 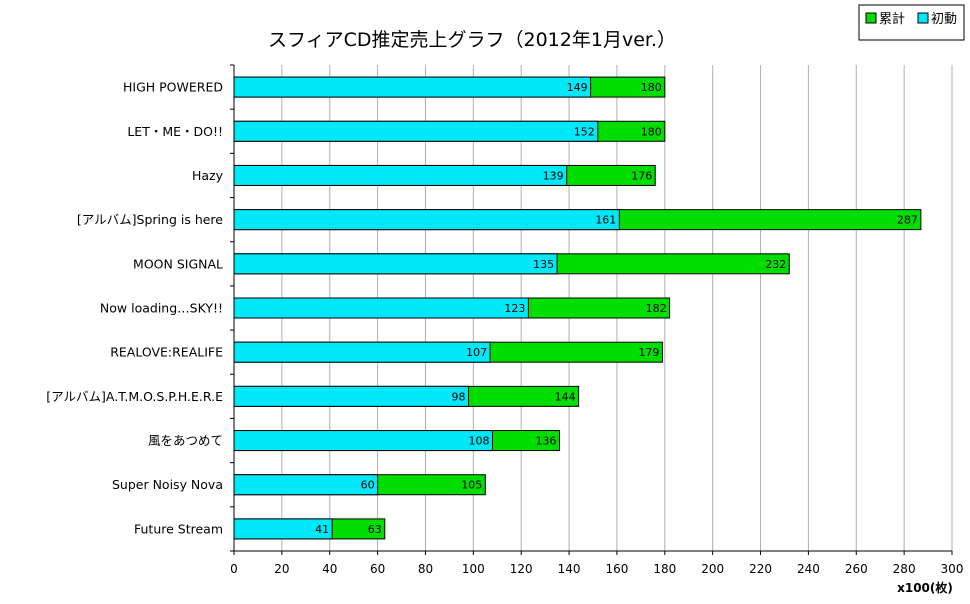 I want to click on x-tick-label-40: 40, so click(x=329, y=569).